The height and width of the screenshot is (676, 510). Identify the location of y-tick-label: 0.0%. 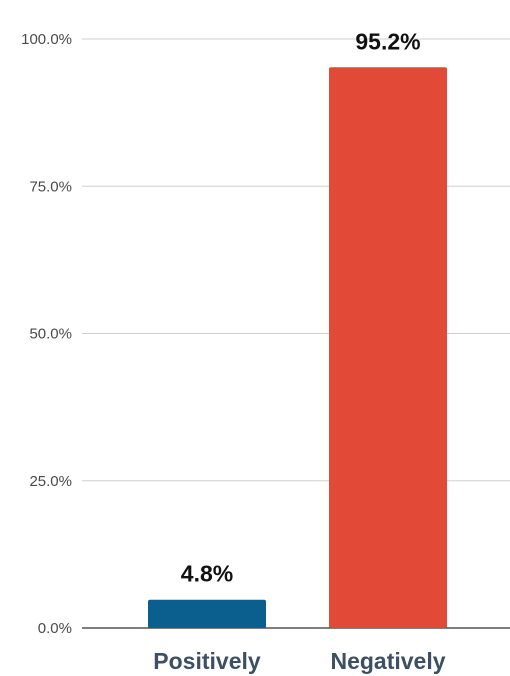
(55, 628).